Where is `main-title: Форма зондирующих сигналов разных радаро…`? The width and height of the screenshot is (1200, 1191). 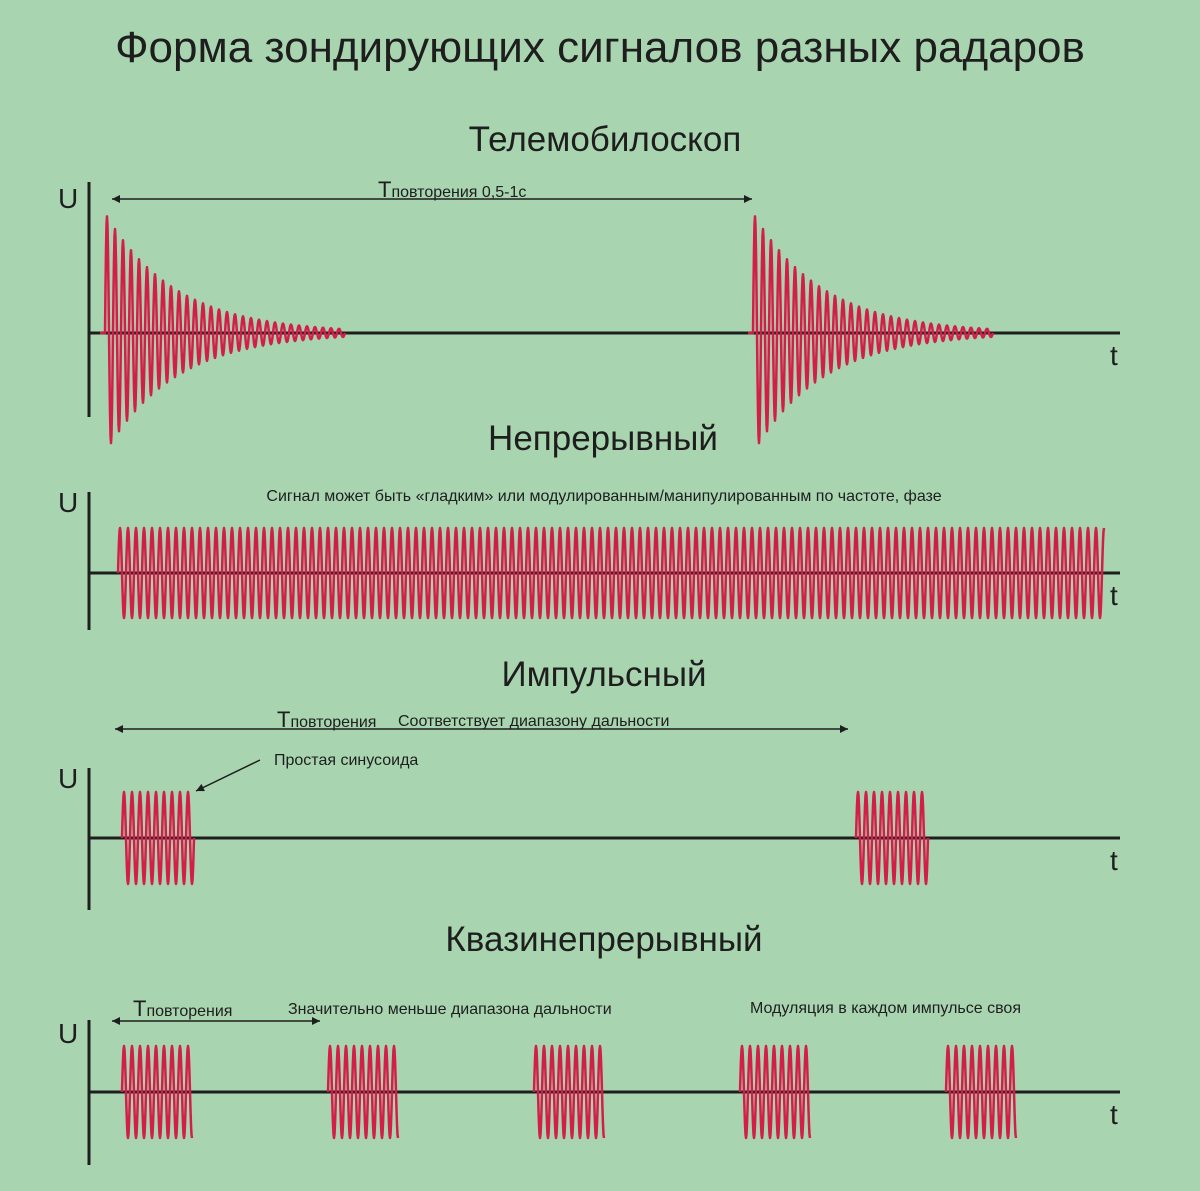 main-title: Форма зондирующих сигналов разных радаро… is located at coordinates (600, 47).